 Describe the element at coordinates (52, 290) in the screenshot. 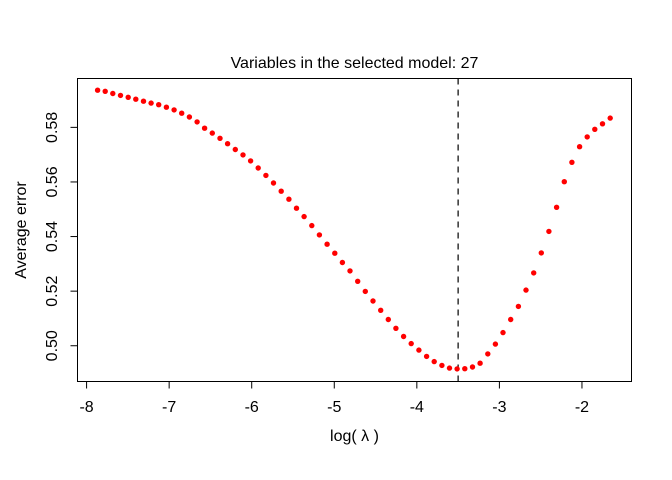

I see `y-tick-label: 0.52` at that location.